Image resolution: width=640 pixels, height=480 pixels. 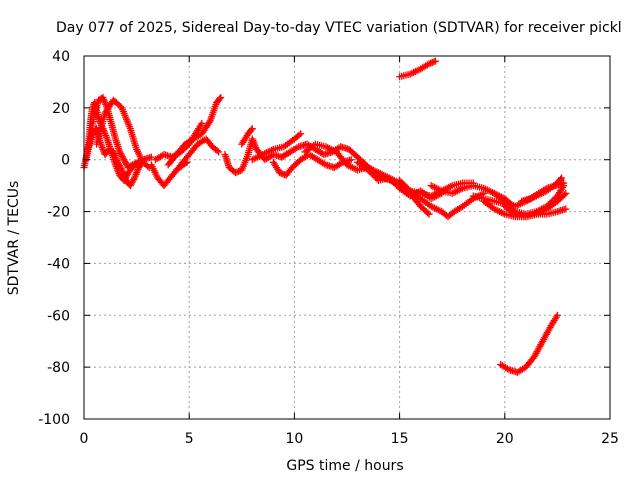 What do you see at coordinates (198, 154) in the screenshot?
I see `series-arc-h` at bounding box center [198, 154].